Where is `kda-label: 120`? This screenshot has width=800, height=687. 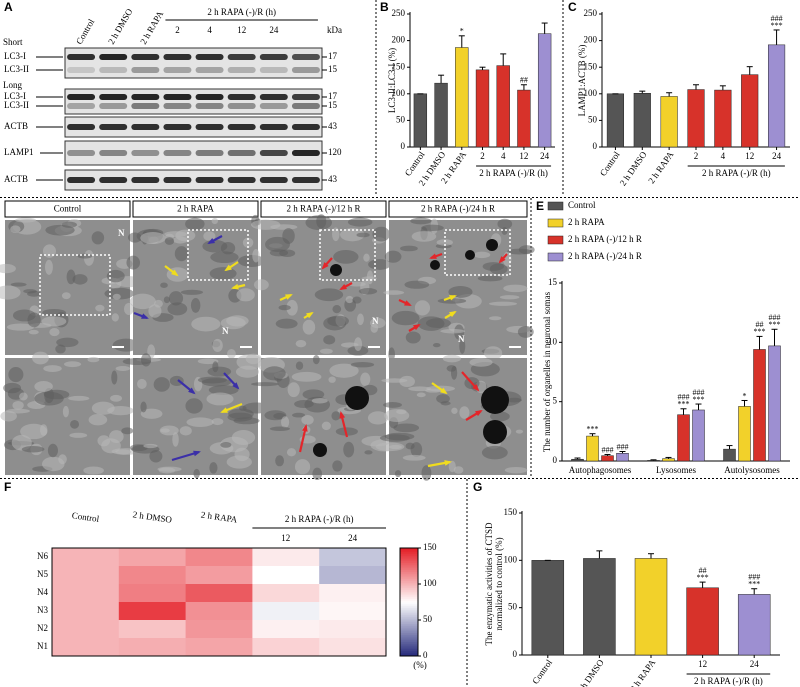
kda-label: 120 is located at coordinates (335, 152).